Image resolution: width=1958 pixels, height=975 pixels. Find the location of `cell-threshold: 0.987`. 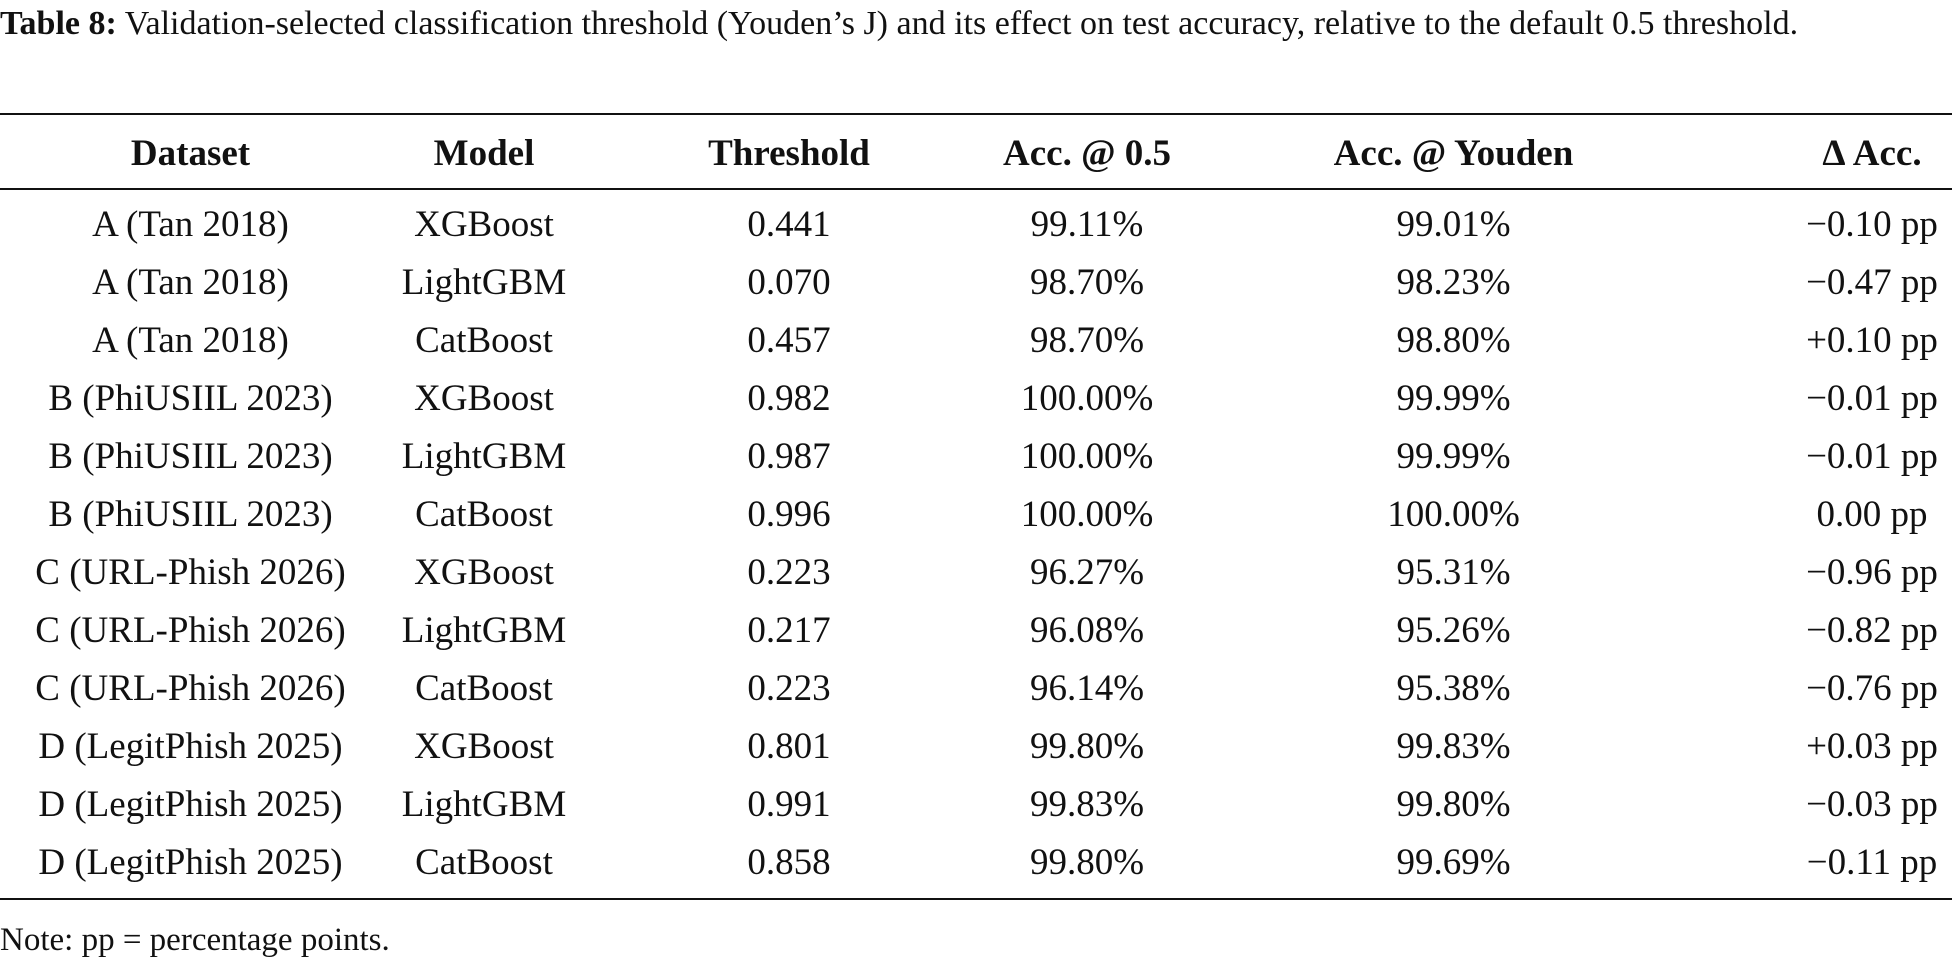

cell-threshold: 0.987 is located at coordinates (789, 456).